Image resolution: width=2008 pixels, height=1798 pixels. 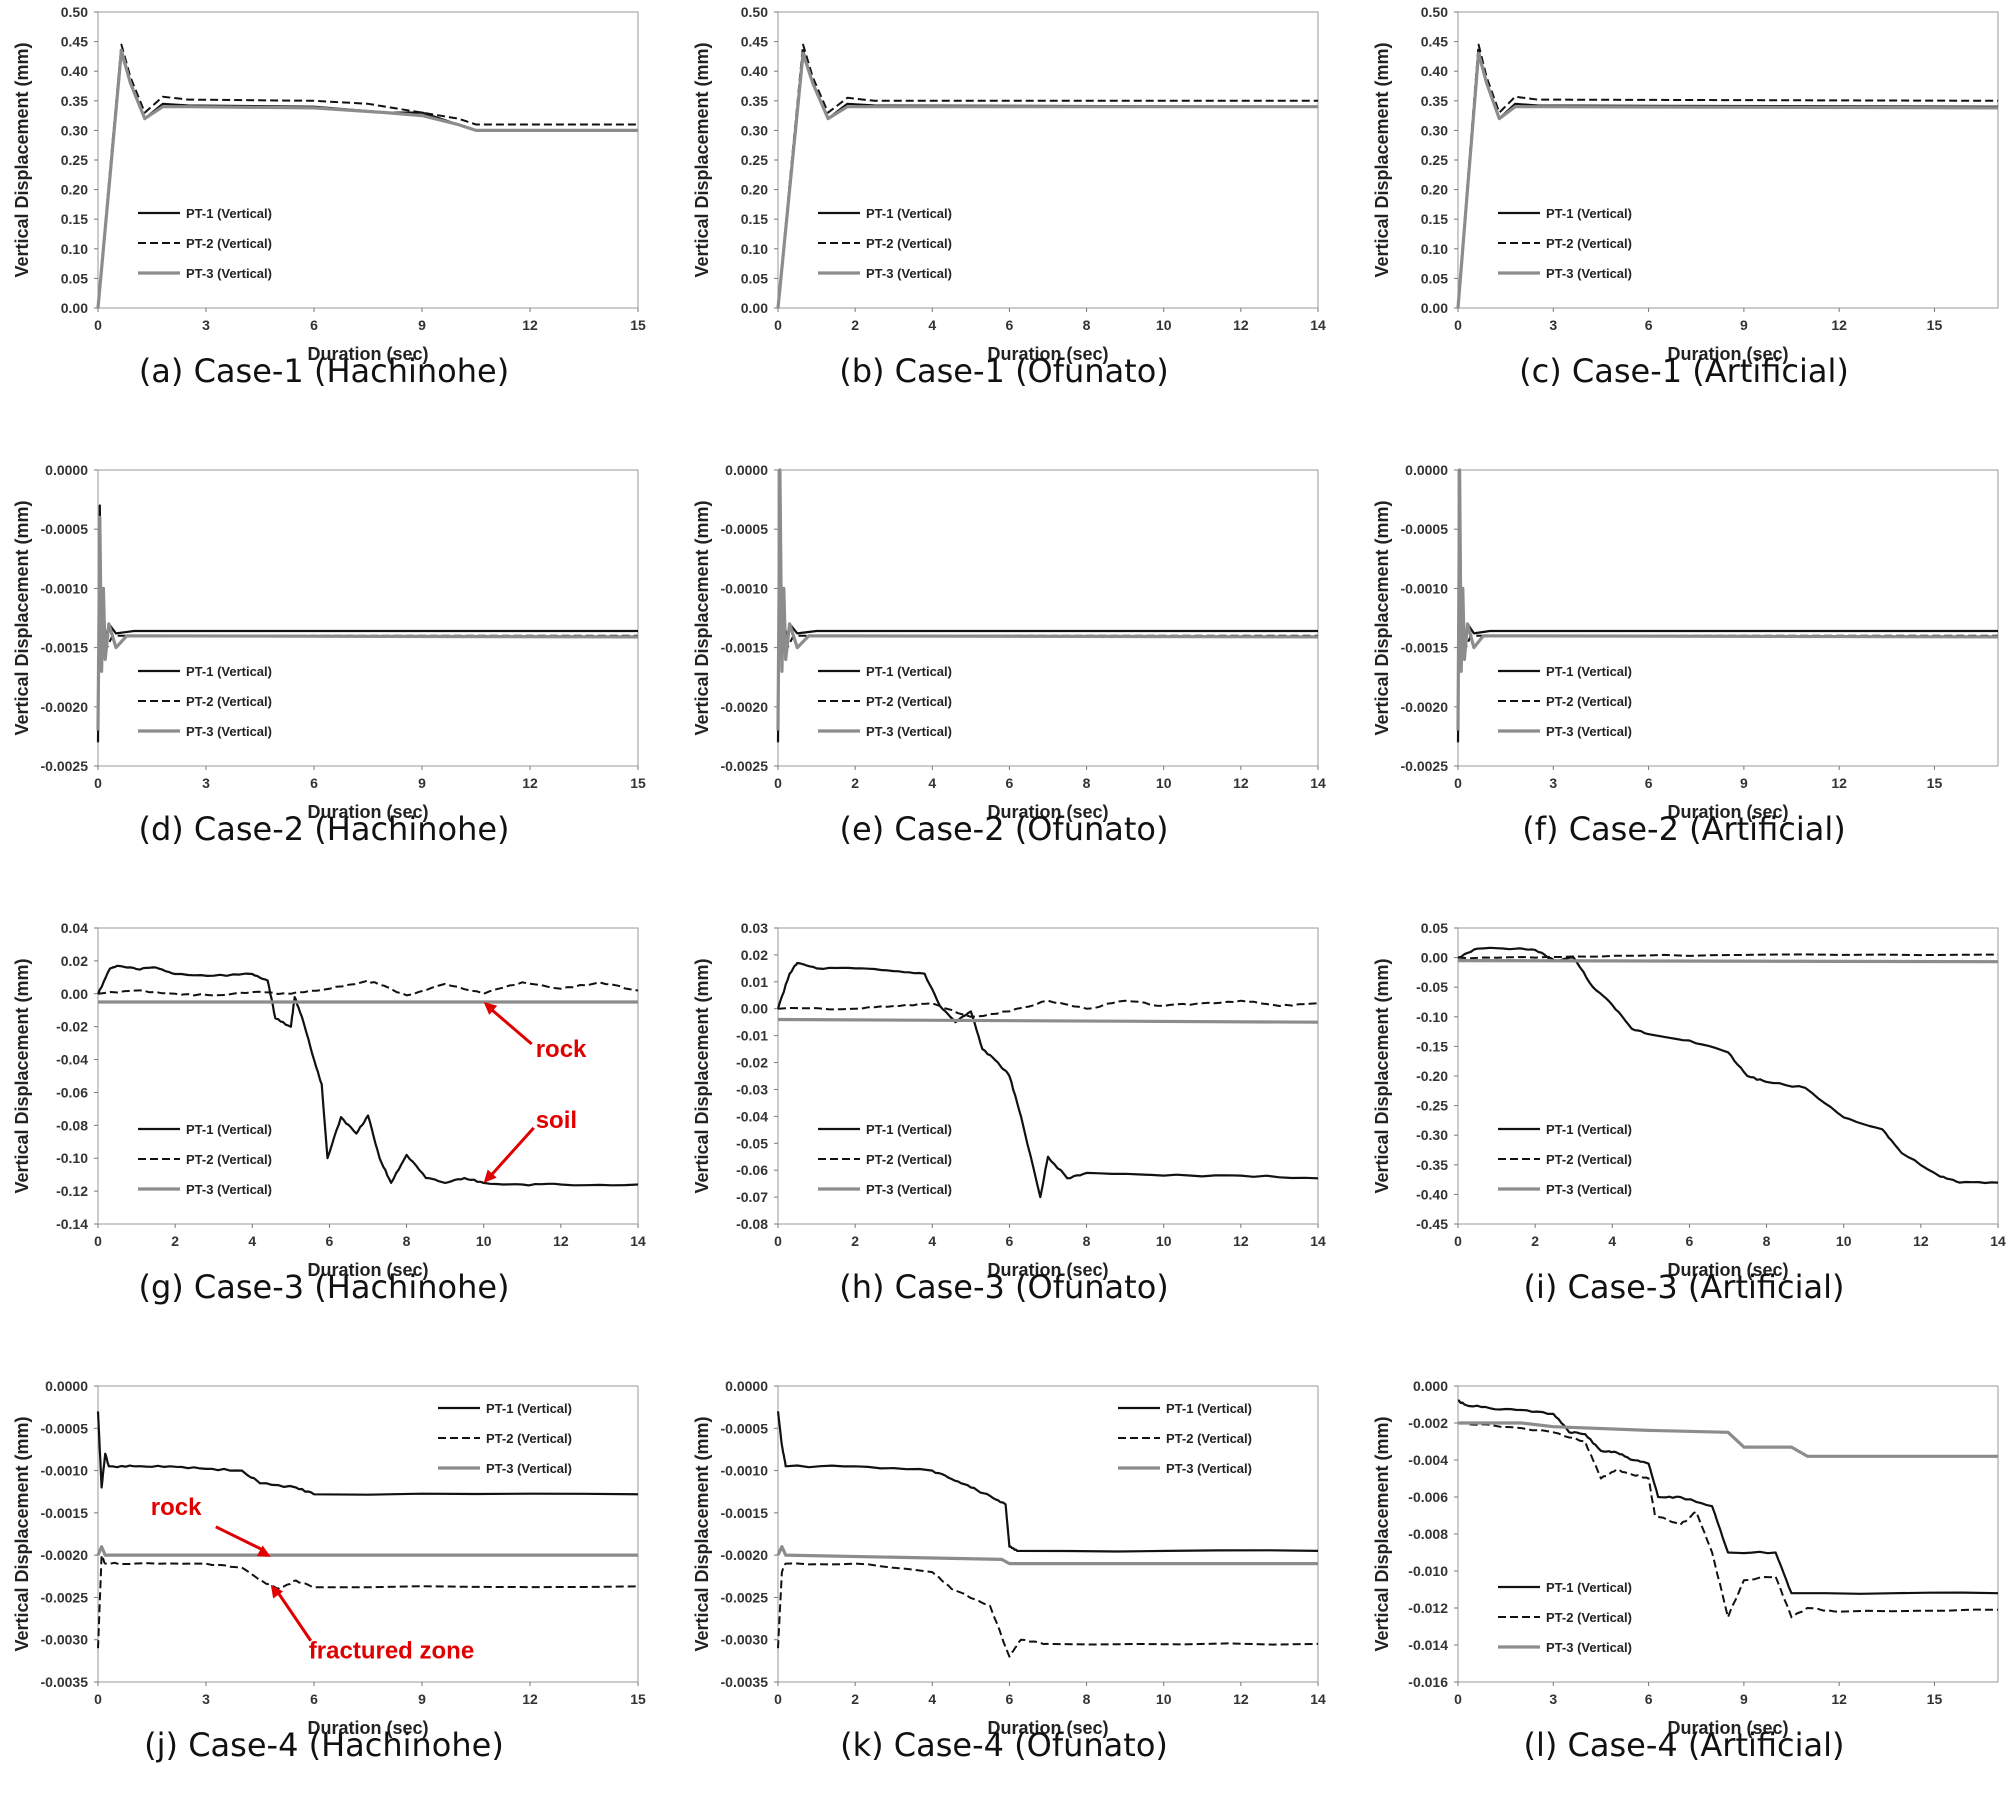 I want to click on y-tick-label: -0.0020, so click(x=745, y=707).